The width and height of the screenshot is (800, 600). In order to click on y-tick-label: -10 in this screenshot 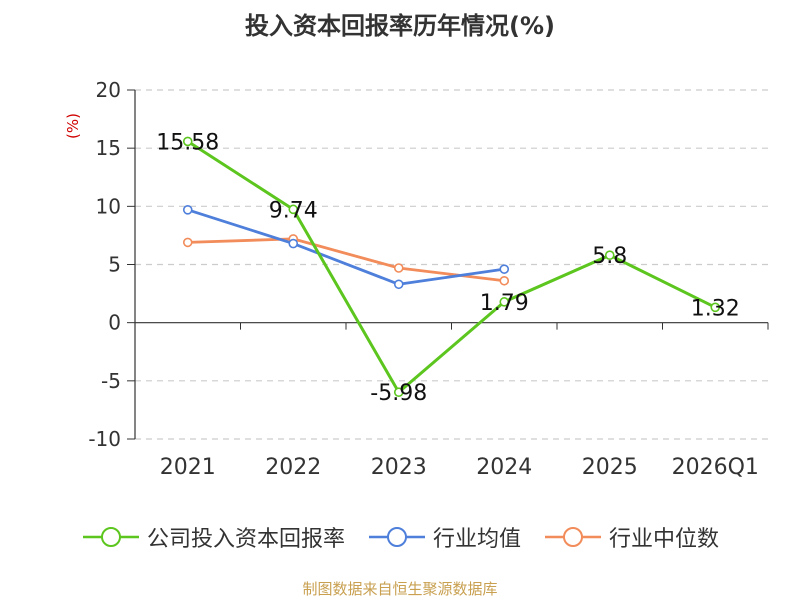, I will do `click(104, 439)`.